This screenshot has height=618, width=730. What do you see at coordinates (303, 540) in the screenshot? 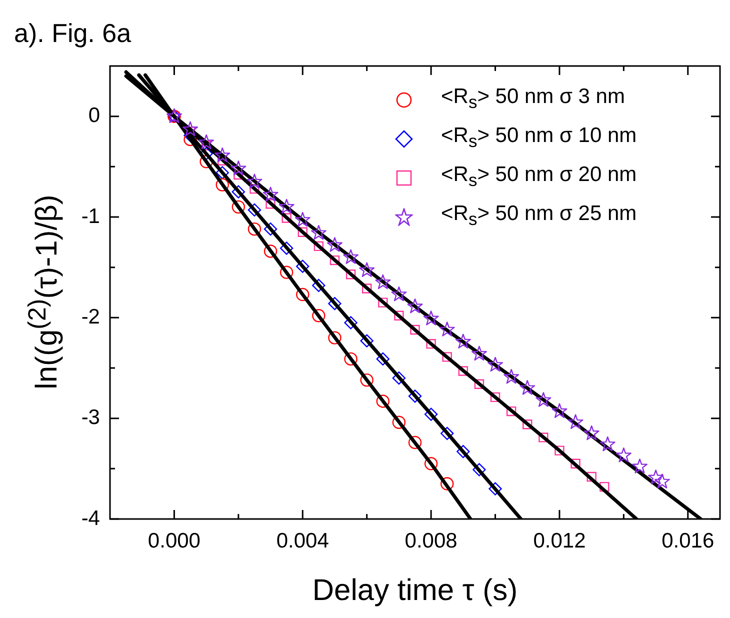
I see `x-tick-label: 0.004` at bounding box center [303, 540].